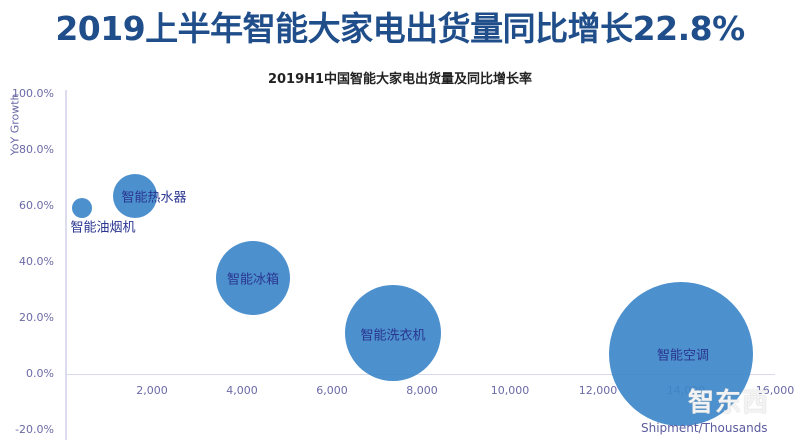 The height and width of the screenshot is (446, 800). What do you see at coordinates (82, 208) in the screenshot?
I see `bubble-range-hood` at bounding box center [82, 208].